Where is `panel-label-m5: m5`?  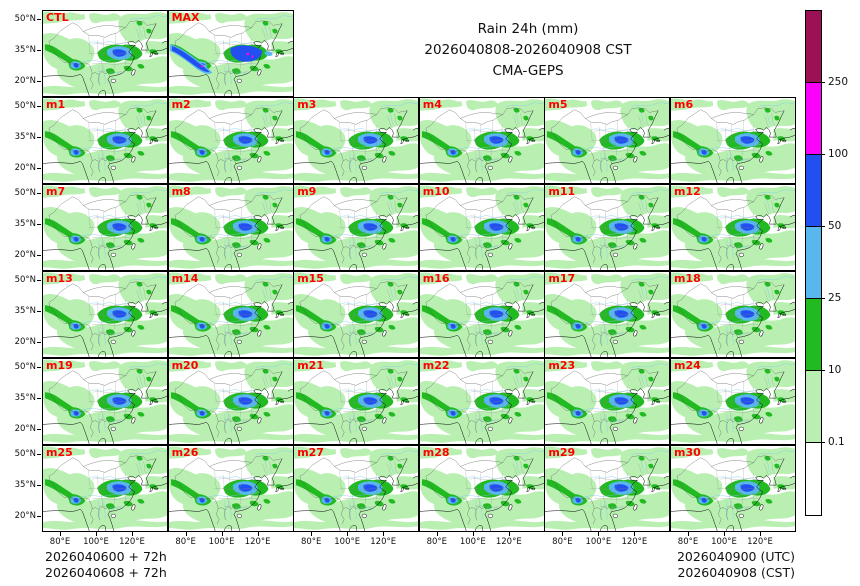 panel-label-m5: m5 is located at coordinates (558, 104).